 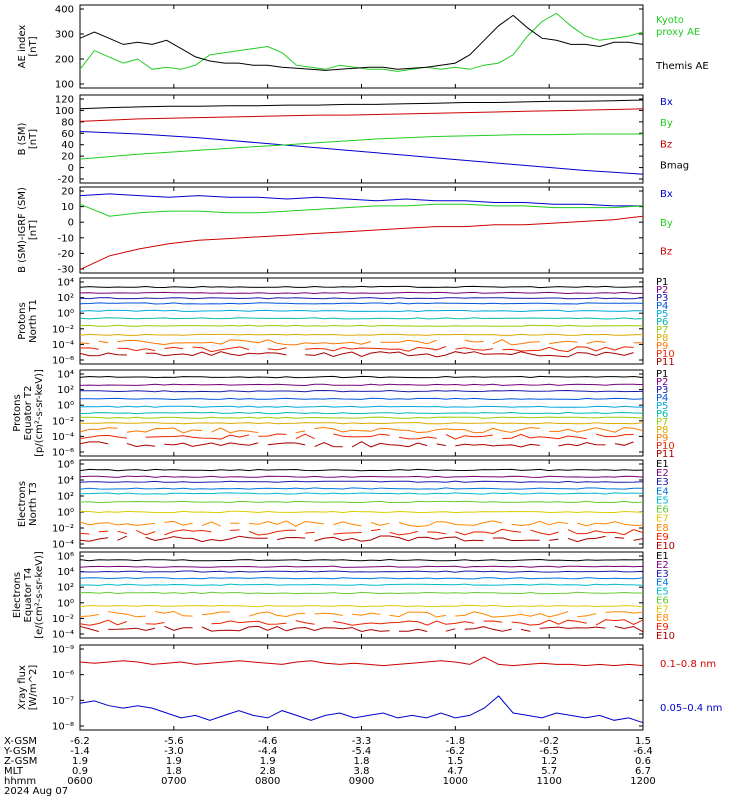 What do you see at coordinates (174, 771) in the screenshot?
I see `ephem-mlt-value: 1.8` at bounding box center [174, 771].